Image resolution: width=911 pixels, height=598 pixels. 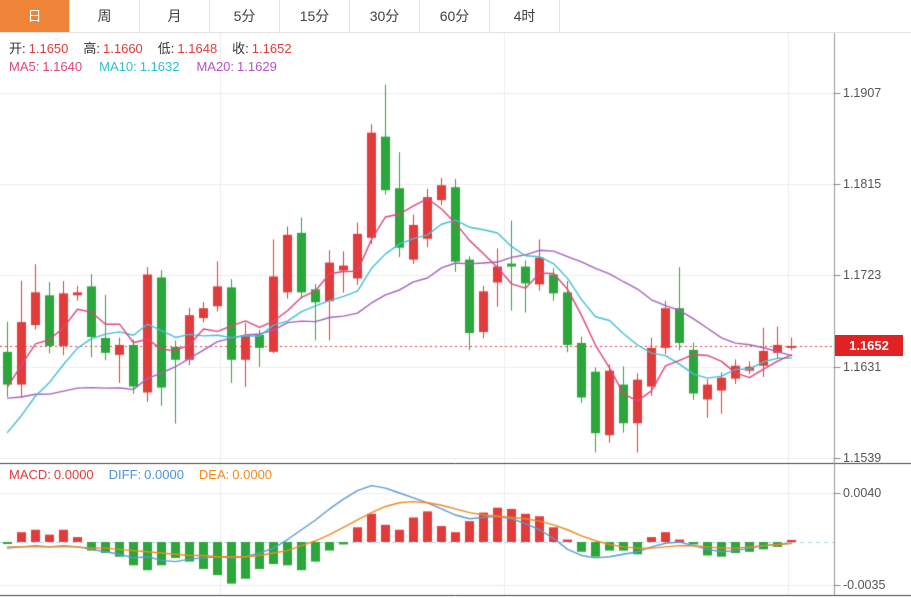 I want to click on low-label: 低:, so click(x=166, y=48).